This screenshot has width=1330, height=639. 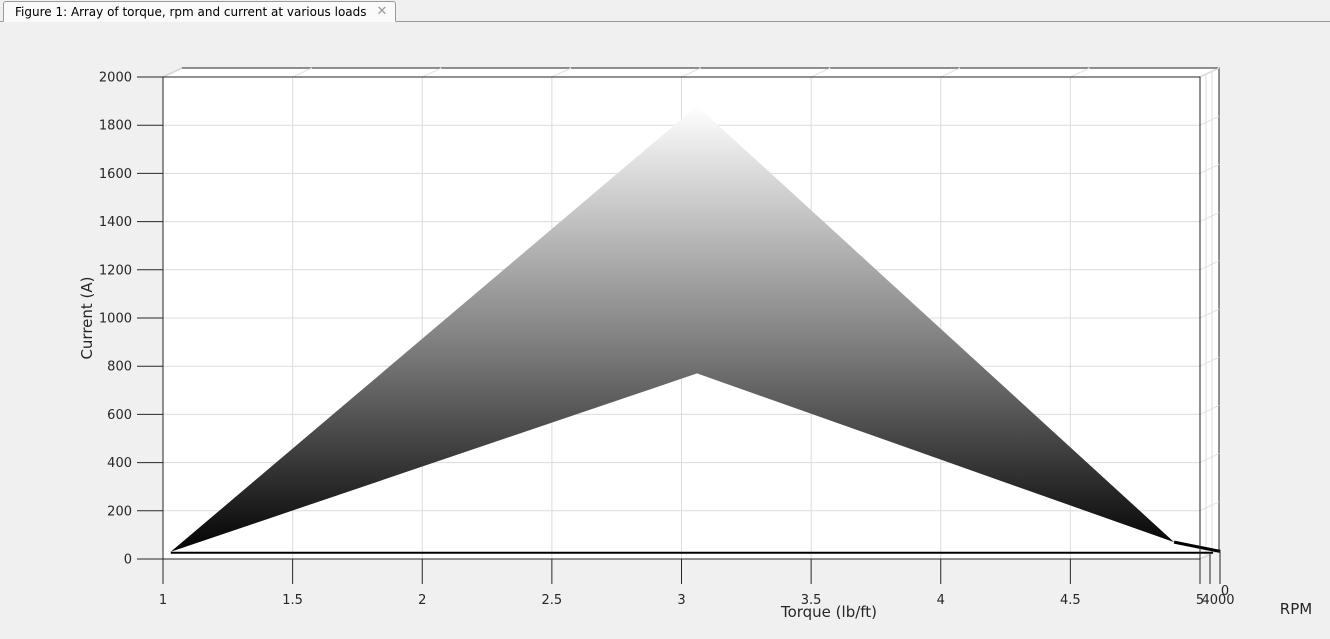 I want to click on surface-depth-edge, so click(x=1197, y=546).